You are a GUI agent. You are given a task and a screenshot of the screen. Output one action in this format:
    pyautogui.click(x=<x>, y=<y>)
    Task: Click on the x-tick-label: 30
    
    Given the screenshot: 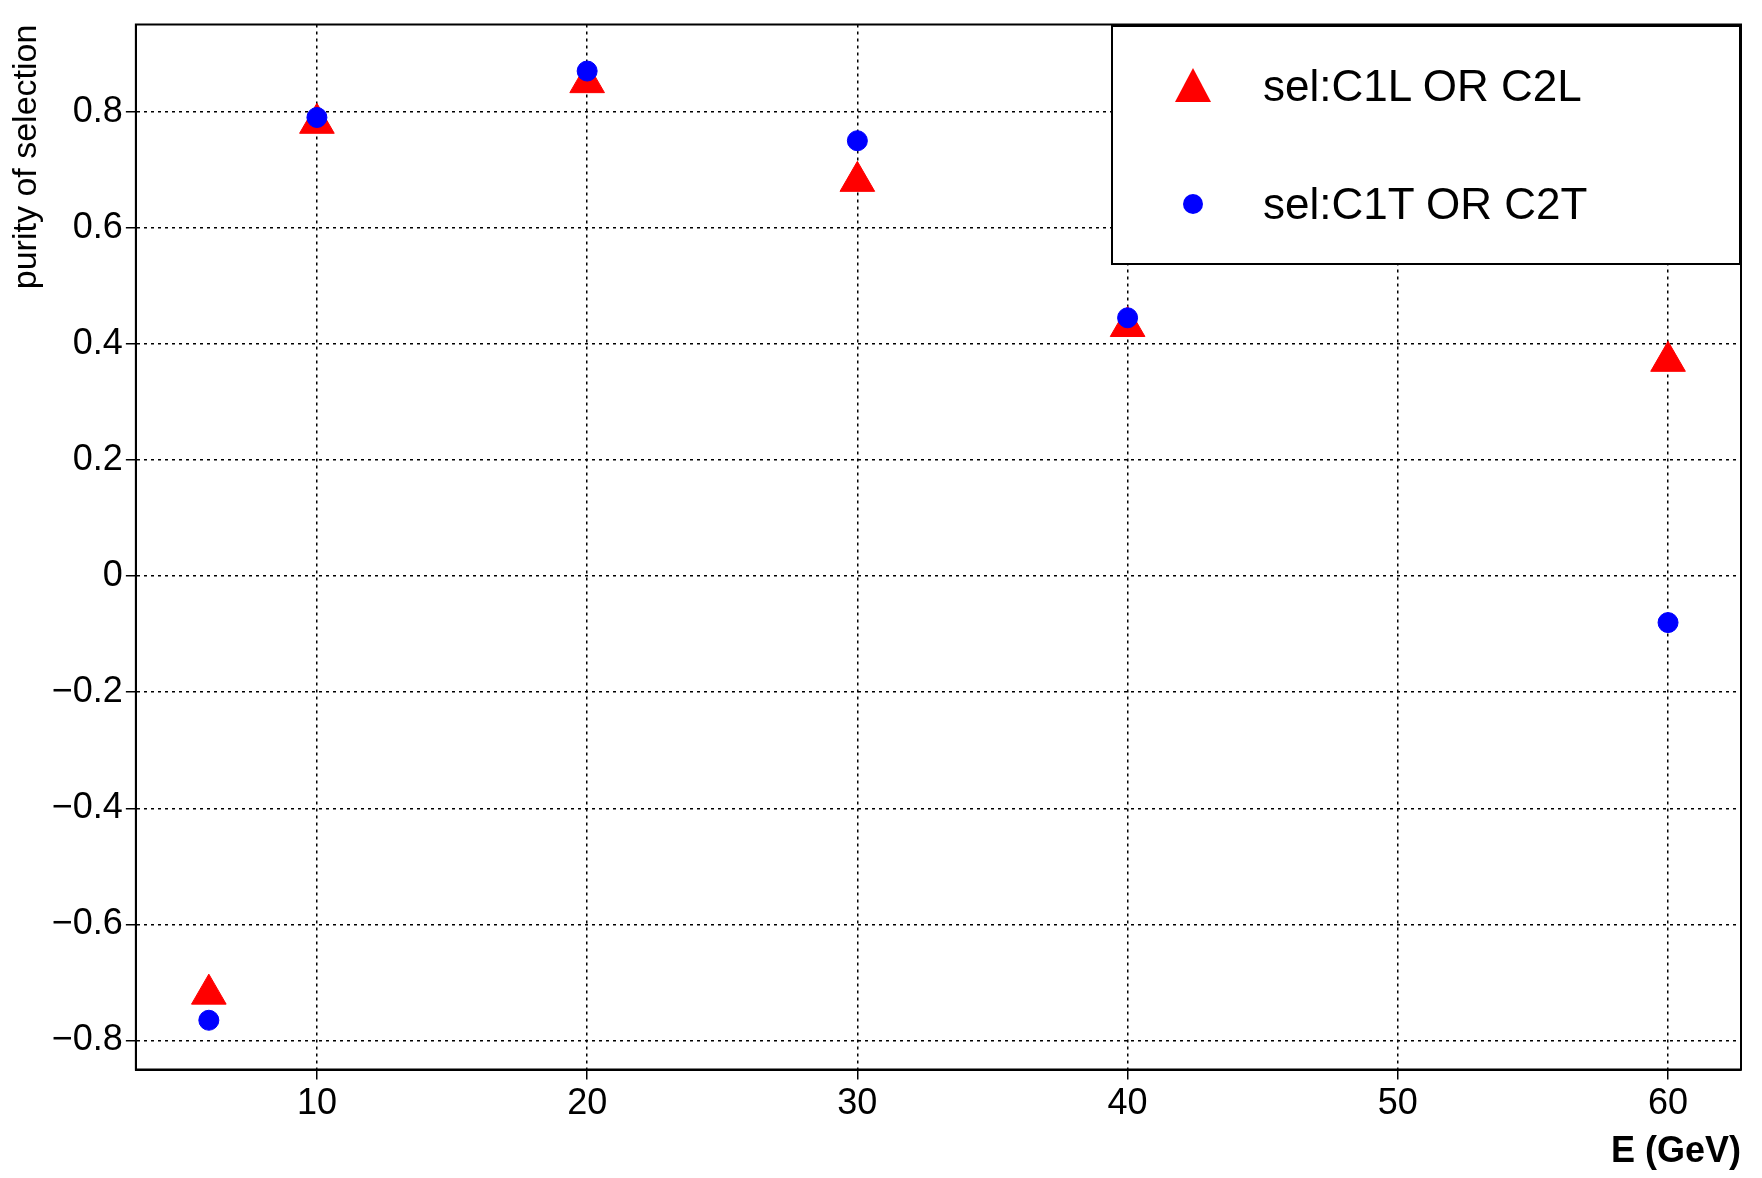 What is the action you would take?
    pyautogui.click(x=857, y=1102)
    